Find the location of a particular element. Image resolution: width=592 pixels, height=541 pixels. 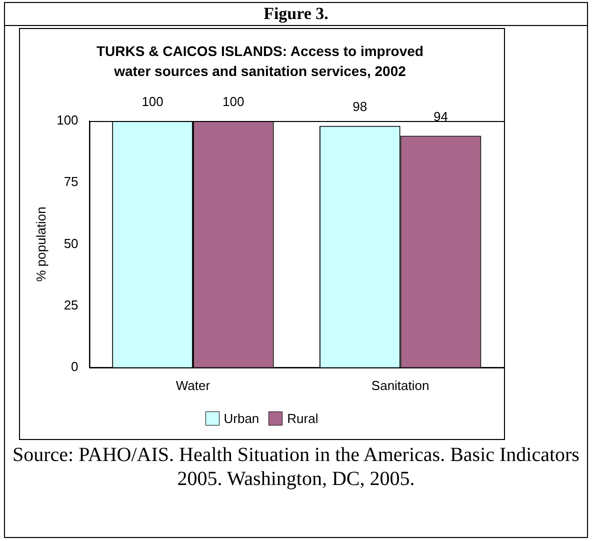

y-axis-title: % population is located at coordinates (40, 244).